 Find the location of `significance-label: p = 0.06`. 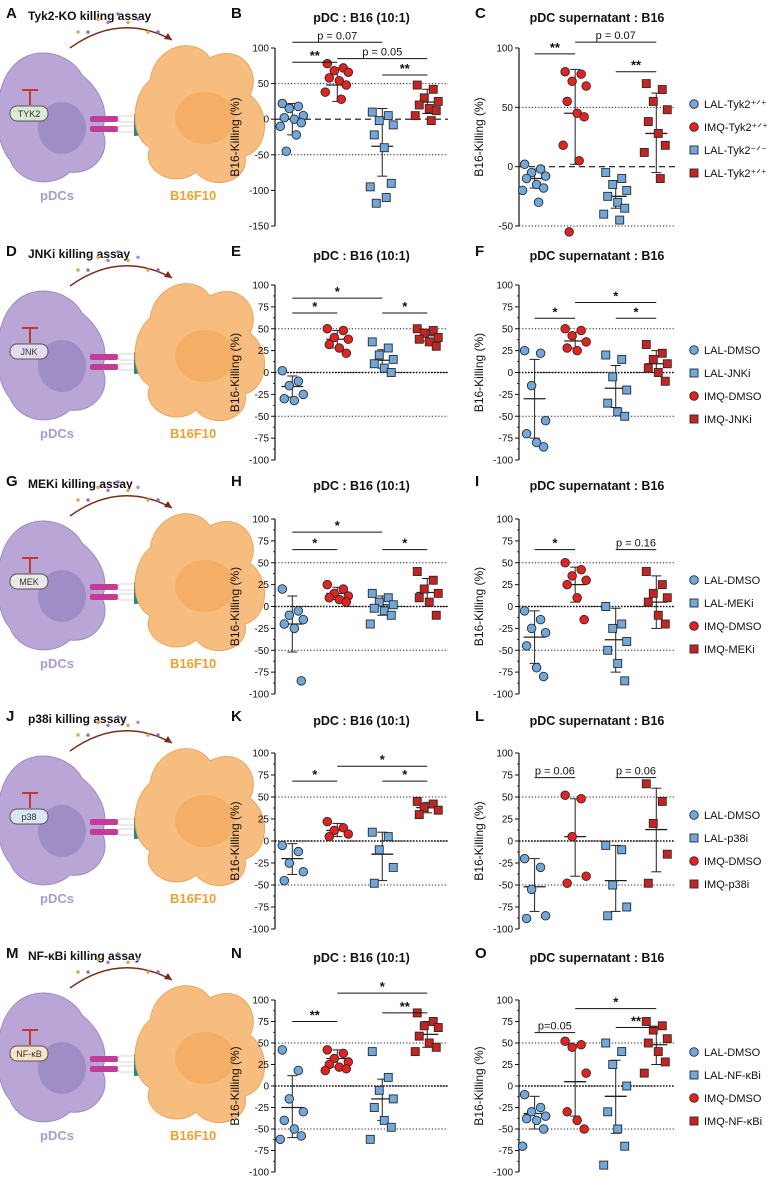

significance-label: p = 0.06 is located at coordinates (555, 772).